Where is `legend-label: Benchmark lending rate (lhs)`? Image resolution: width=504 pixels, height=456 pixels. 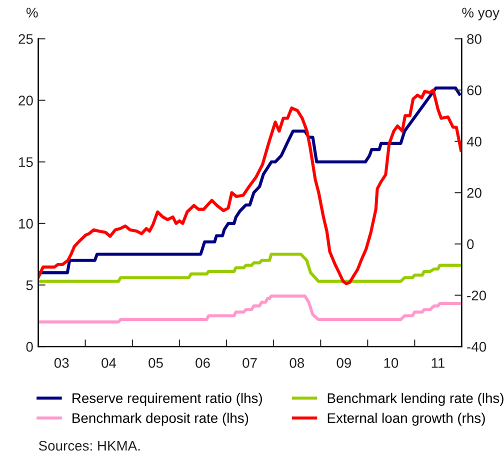
legend-label: Benchmark lending rate (lhs) is located at coordinates (416, 399).